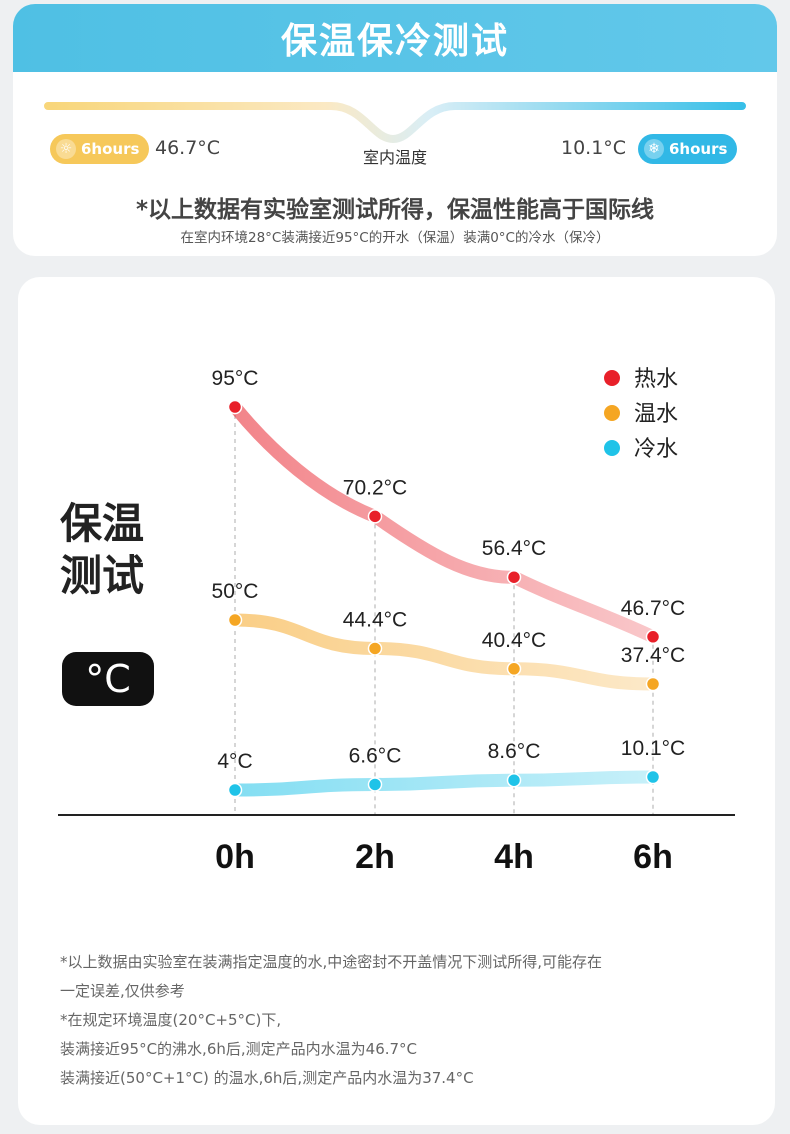 The height and width of the screenshot is (1134, 790). I want to click on data-label: 40.4°C, so click(514, 640).